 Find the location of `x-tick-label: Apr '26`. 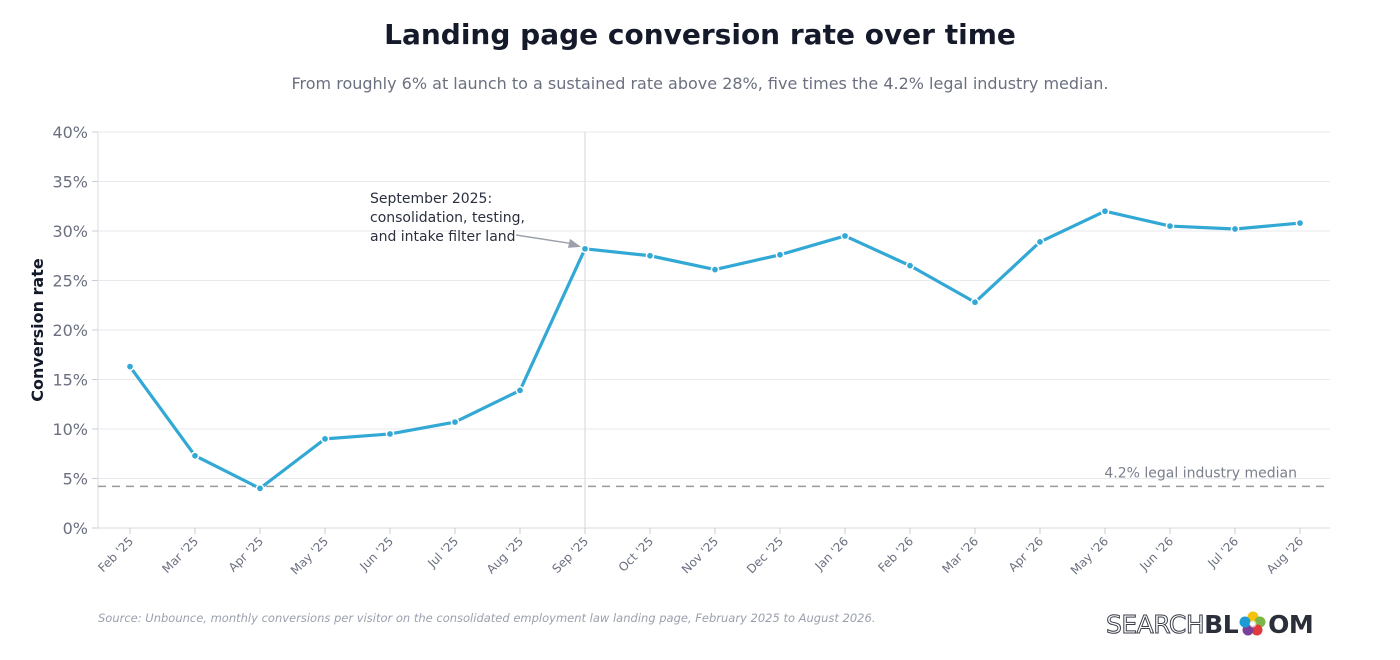

x-tick-label: Apr '26 is located at coordinates (1026, 554).